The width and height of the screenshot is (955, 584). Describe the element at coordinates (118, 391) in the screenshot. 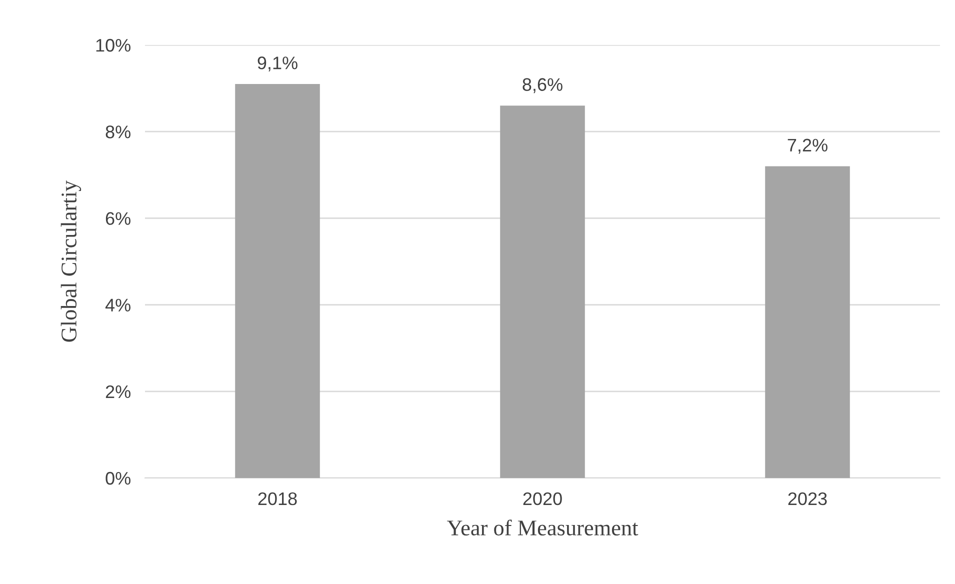

I see `y-tick-label: 2%` at that location.